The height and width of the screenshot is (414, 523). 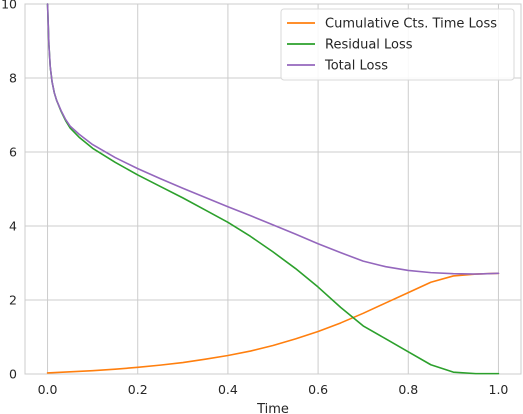 What do you see at coordinates (13, 78) in the screenshot?
I see `y-tick-label: 8` at bounding box center [13, 78].